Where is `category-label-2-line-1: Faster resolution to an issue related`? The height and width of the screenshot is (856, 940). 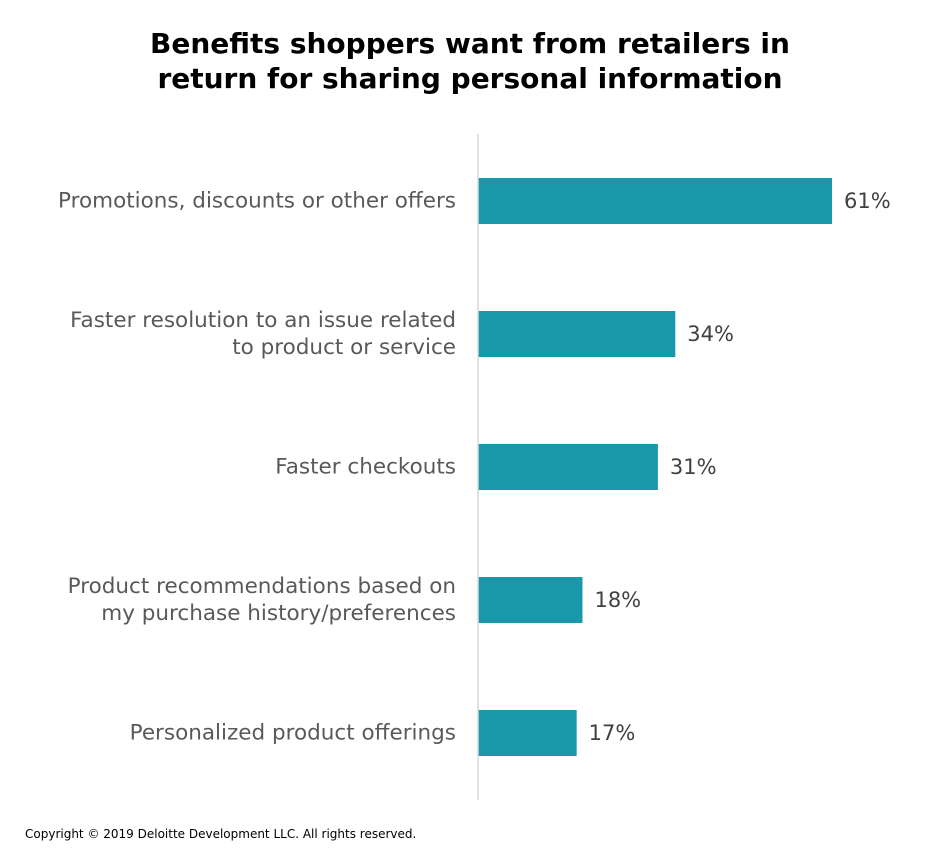
category-label-2-line-1: Faster resolution to an issue related is located at coordinates (263, 320).